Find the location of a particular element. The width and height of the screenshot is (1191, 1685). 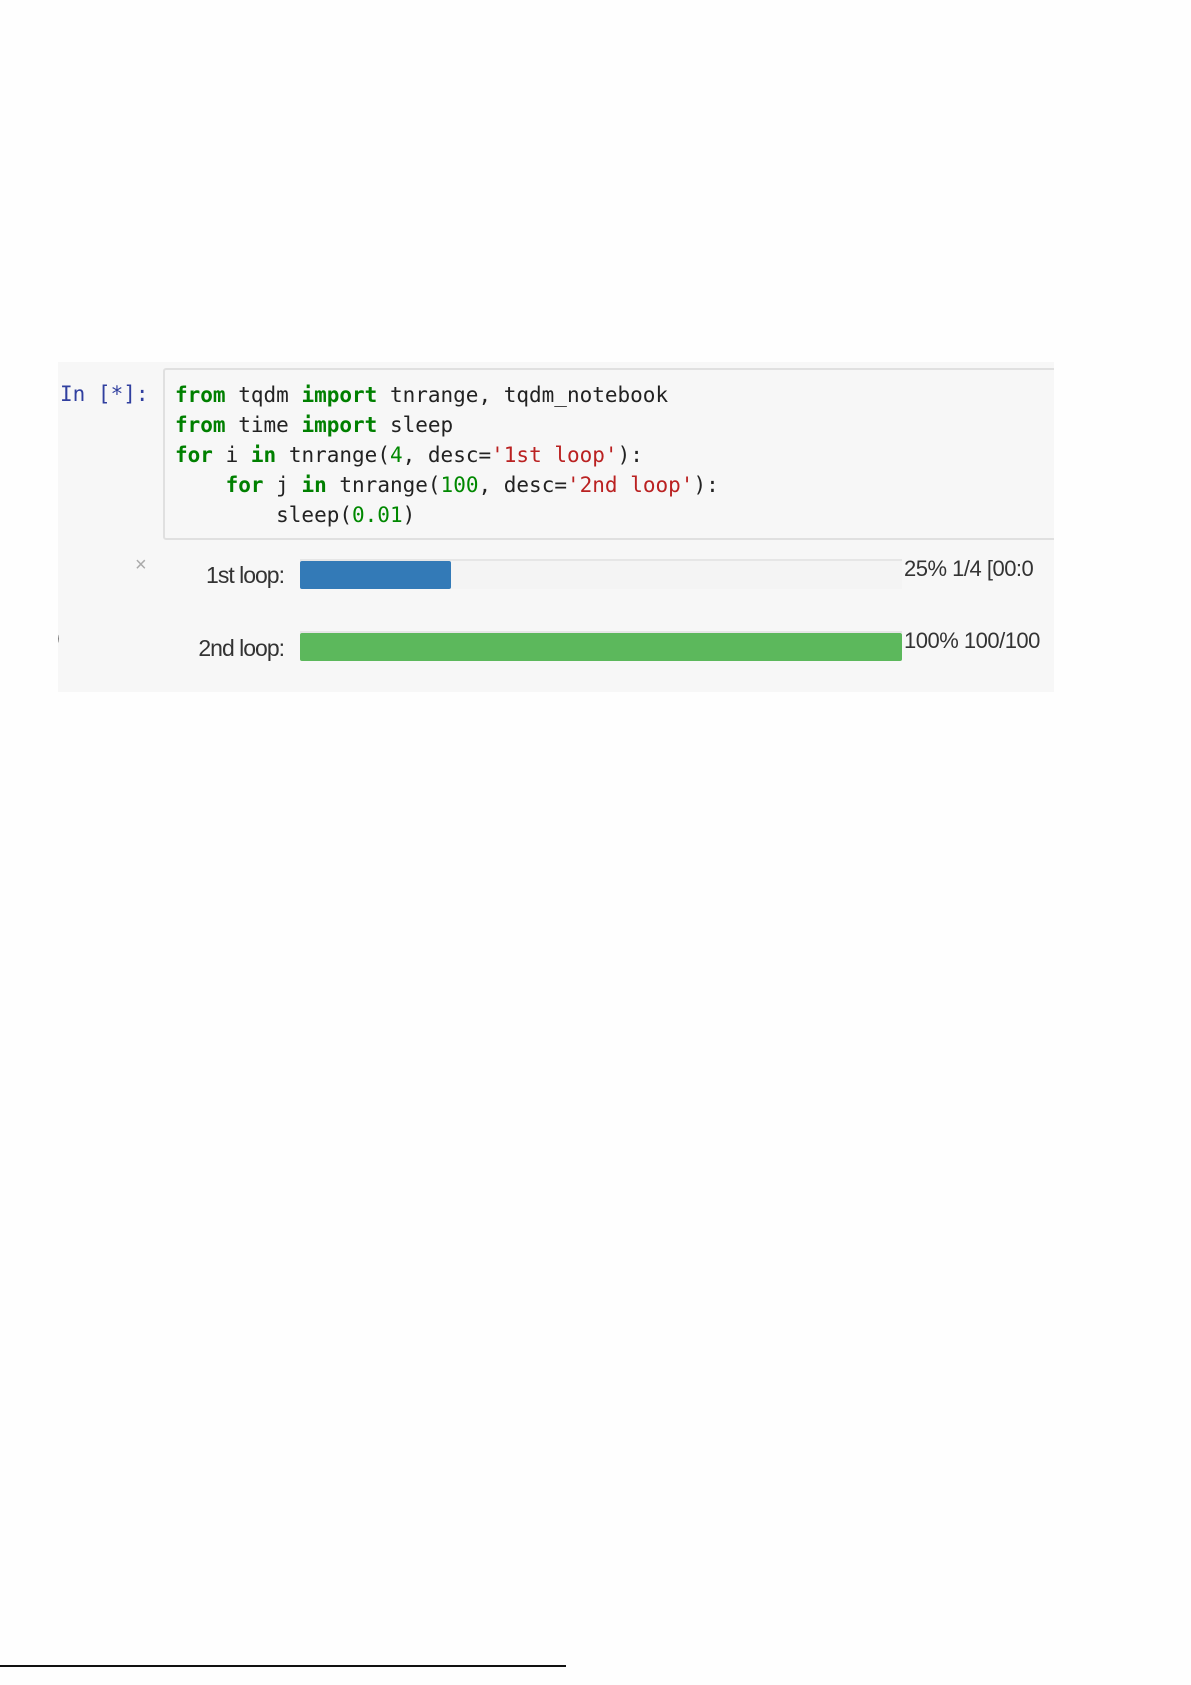

progress-label-1st-loop: 1st loop: is located at coordinates (245, 575).